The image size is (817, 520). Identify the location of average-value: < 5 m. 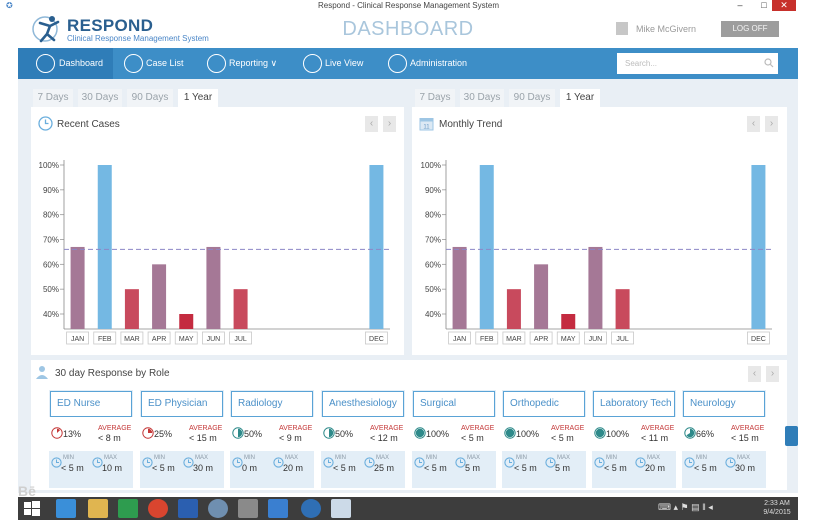
(562, 438).